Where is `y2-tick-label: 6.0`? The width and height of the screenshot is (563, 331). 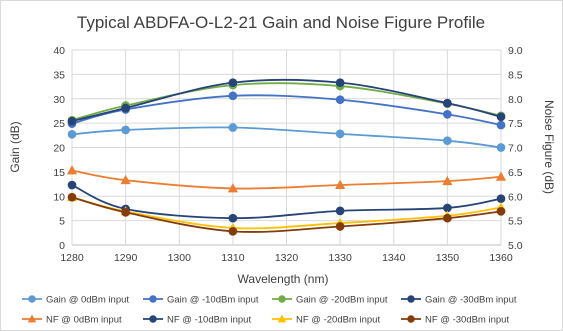
y2-tick-label: 6.0 is located at coordinates (515, 197).